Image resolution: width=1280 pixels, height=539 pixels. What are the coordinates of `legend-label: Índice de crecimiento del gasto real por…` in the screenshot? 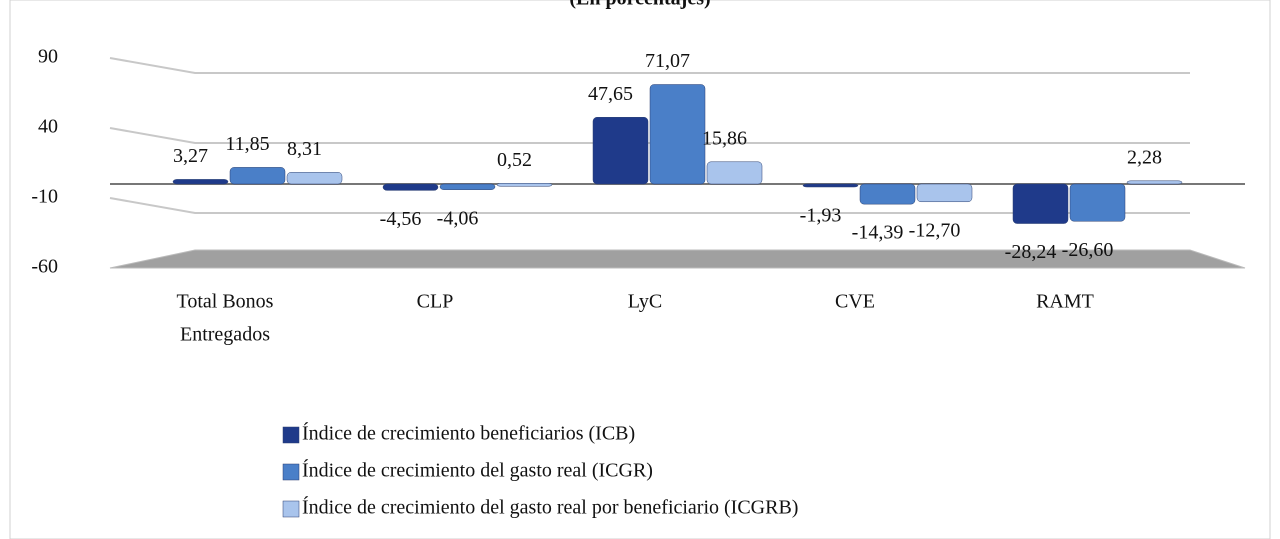 It's located at (550, 507).